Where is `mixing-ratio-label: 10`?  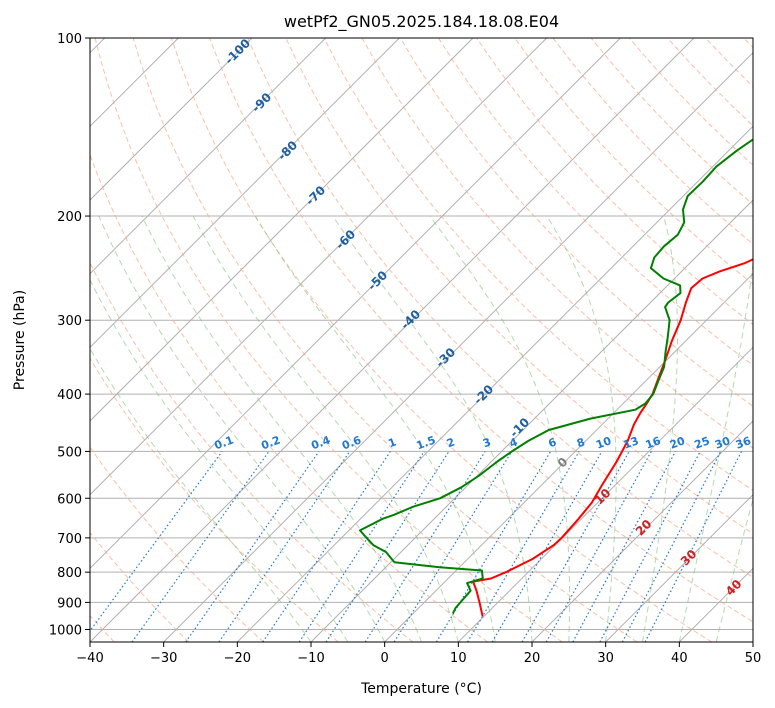 mixing-ratio-label: 10 is located at coordinates (603, 443).